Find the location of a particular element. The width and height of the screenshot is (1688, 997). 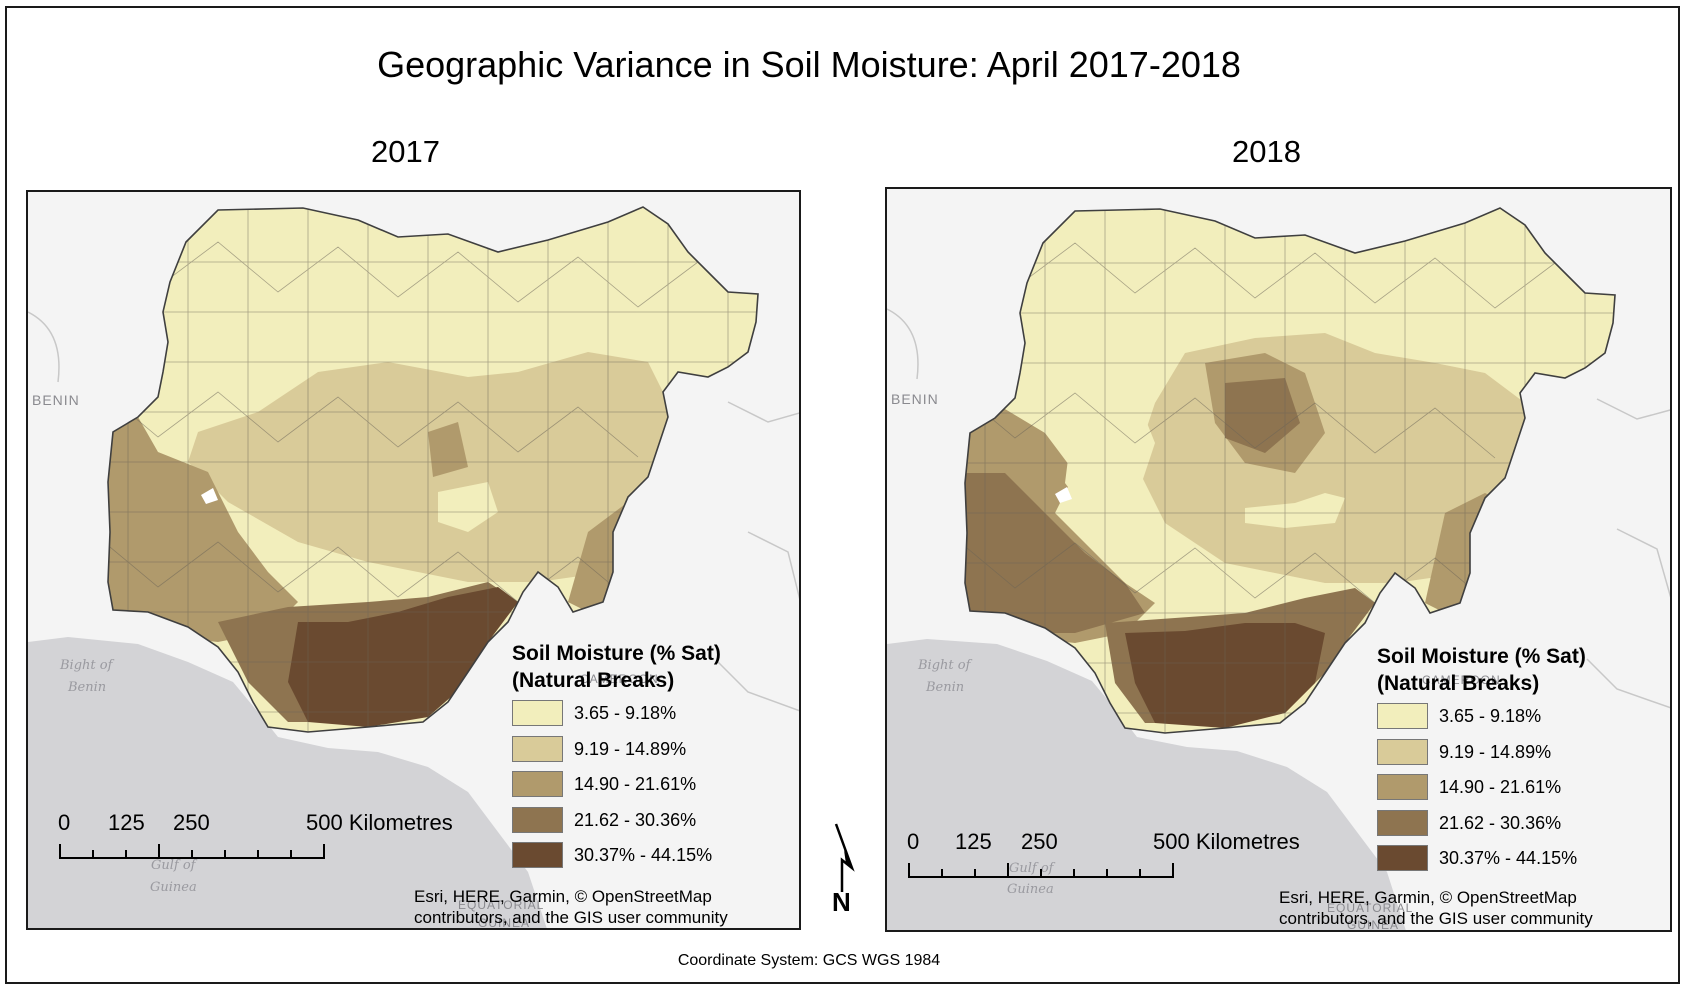

north-arrow-icon is located at coordinates (844, 857).